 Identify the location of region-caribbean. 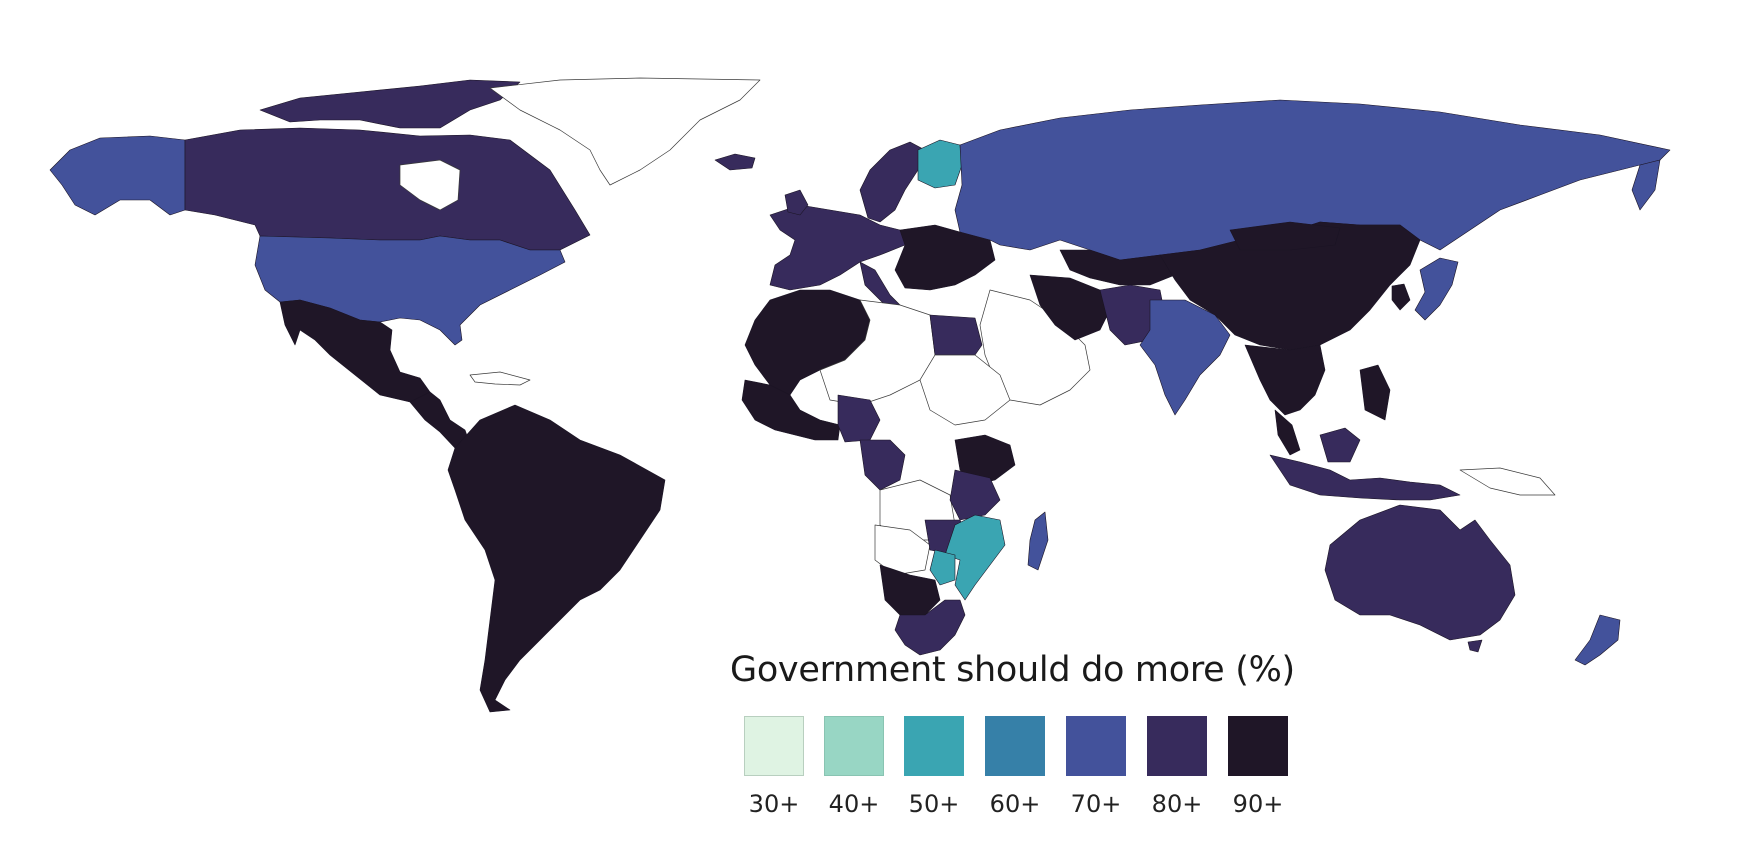
(500, 378).